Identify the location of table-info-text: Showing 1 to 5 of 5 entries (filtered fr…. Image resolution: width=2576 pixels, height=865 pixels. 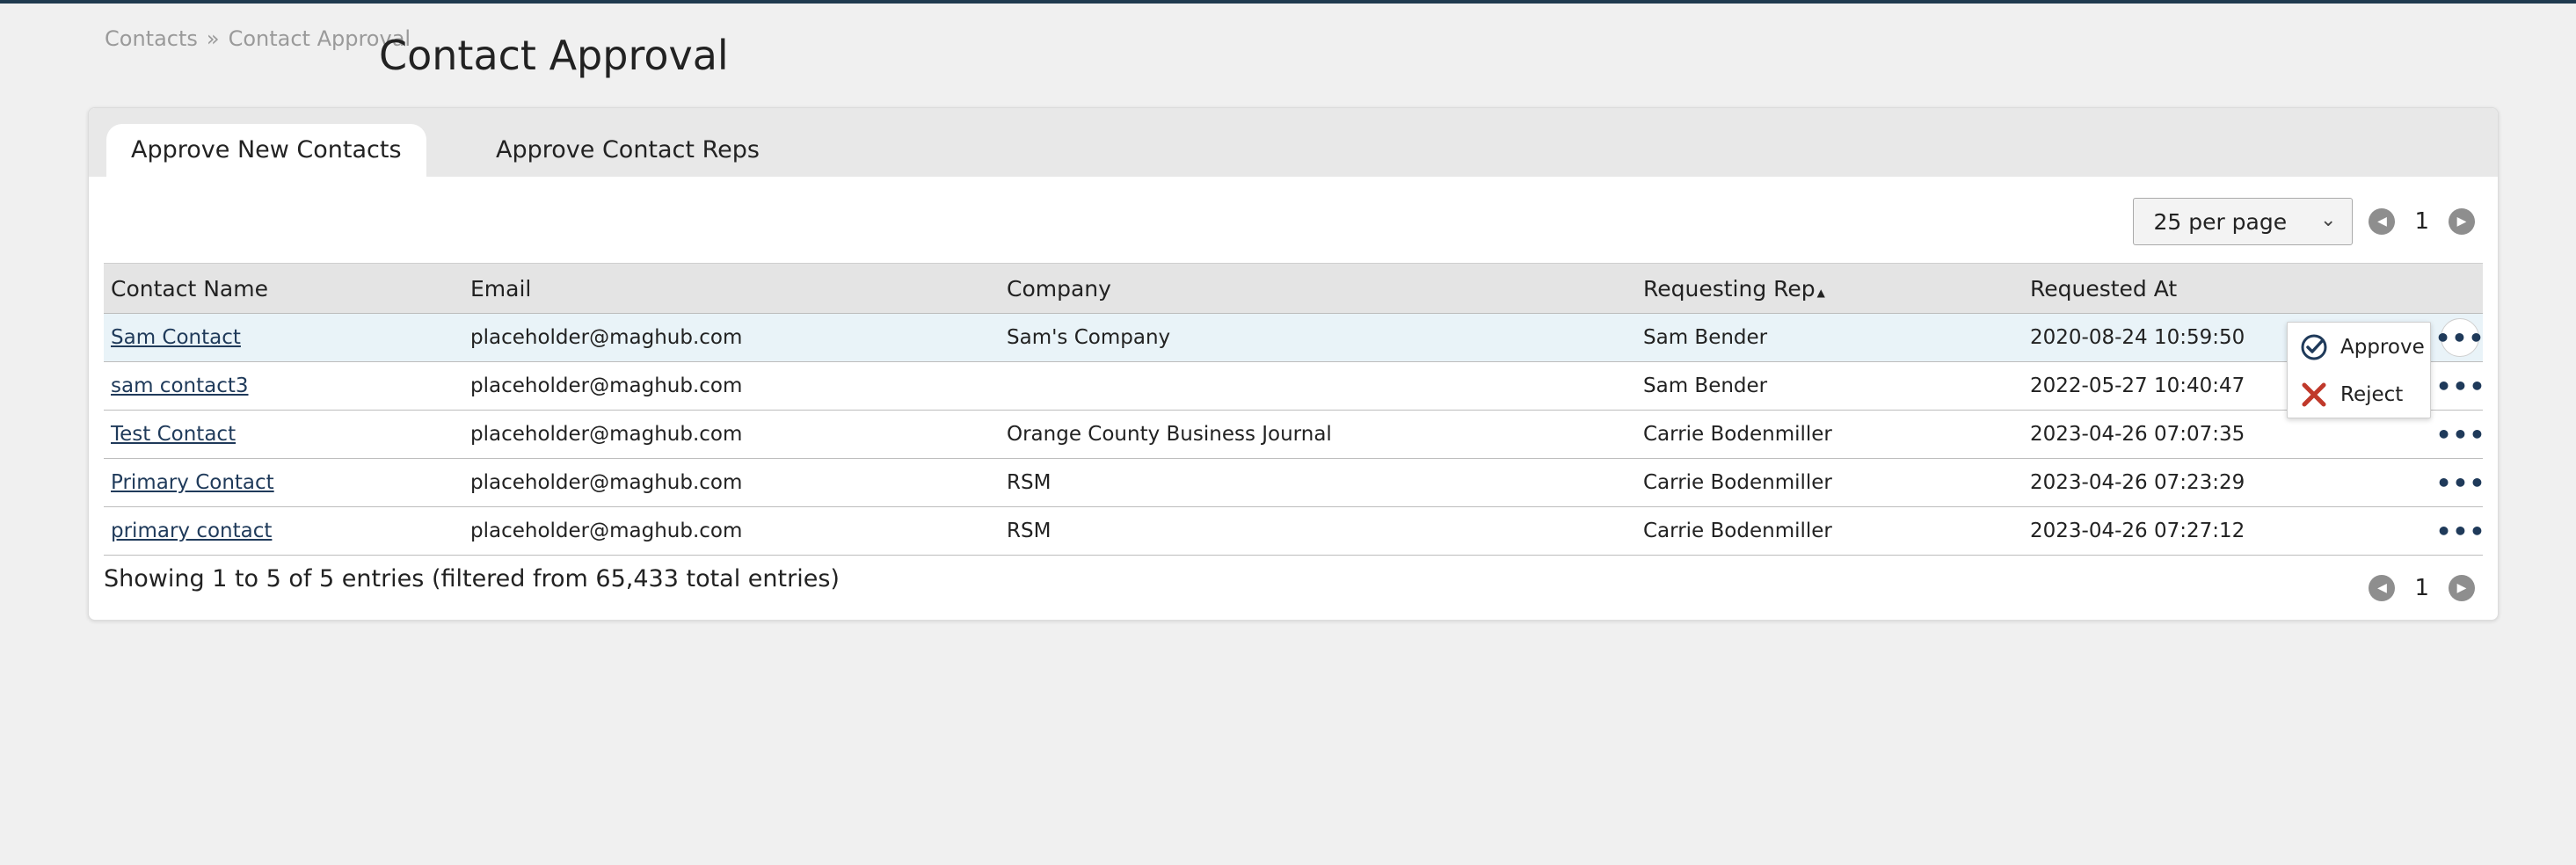
(472, 578).